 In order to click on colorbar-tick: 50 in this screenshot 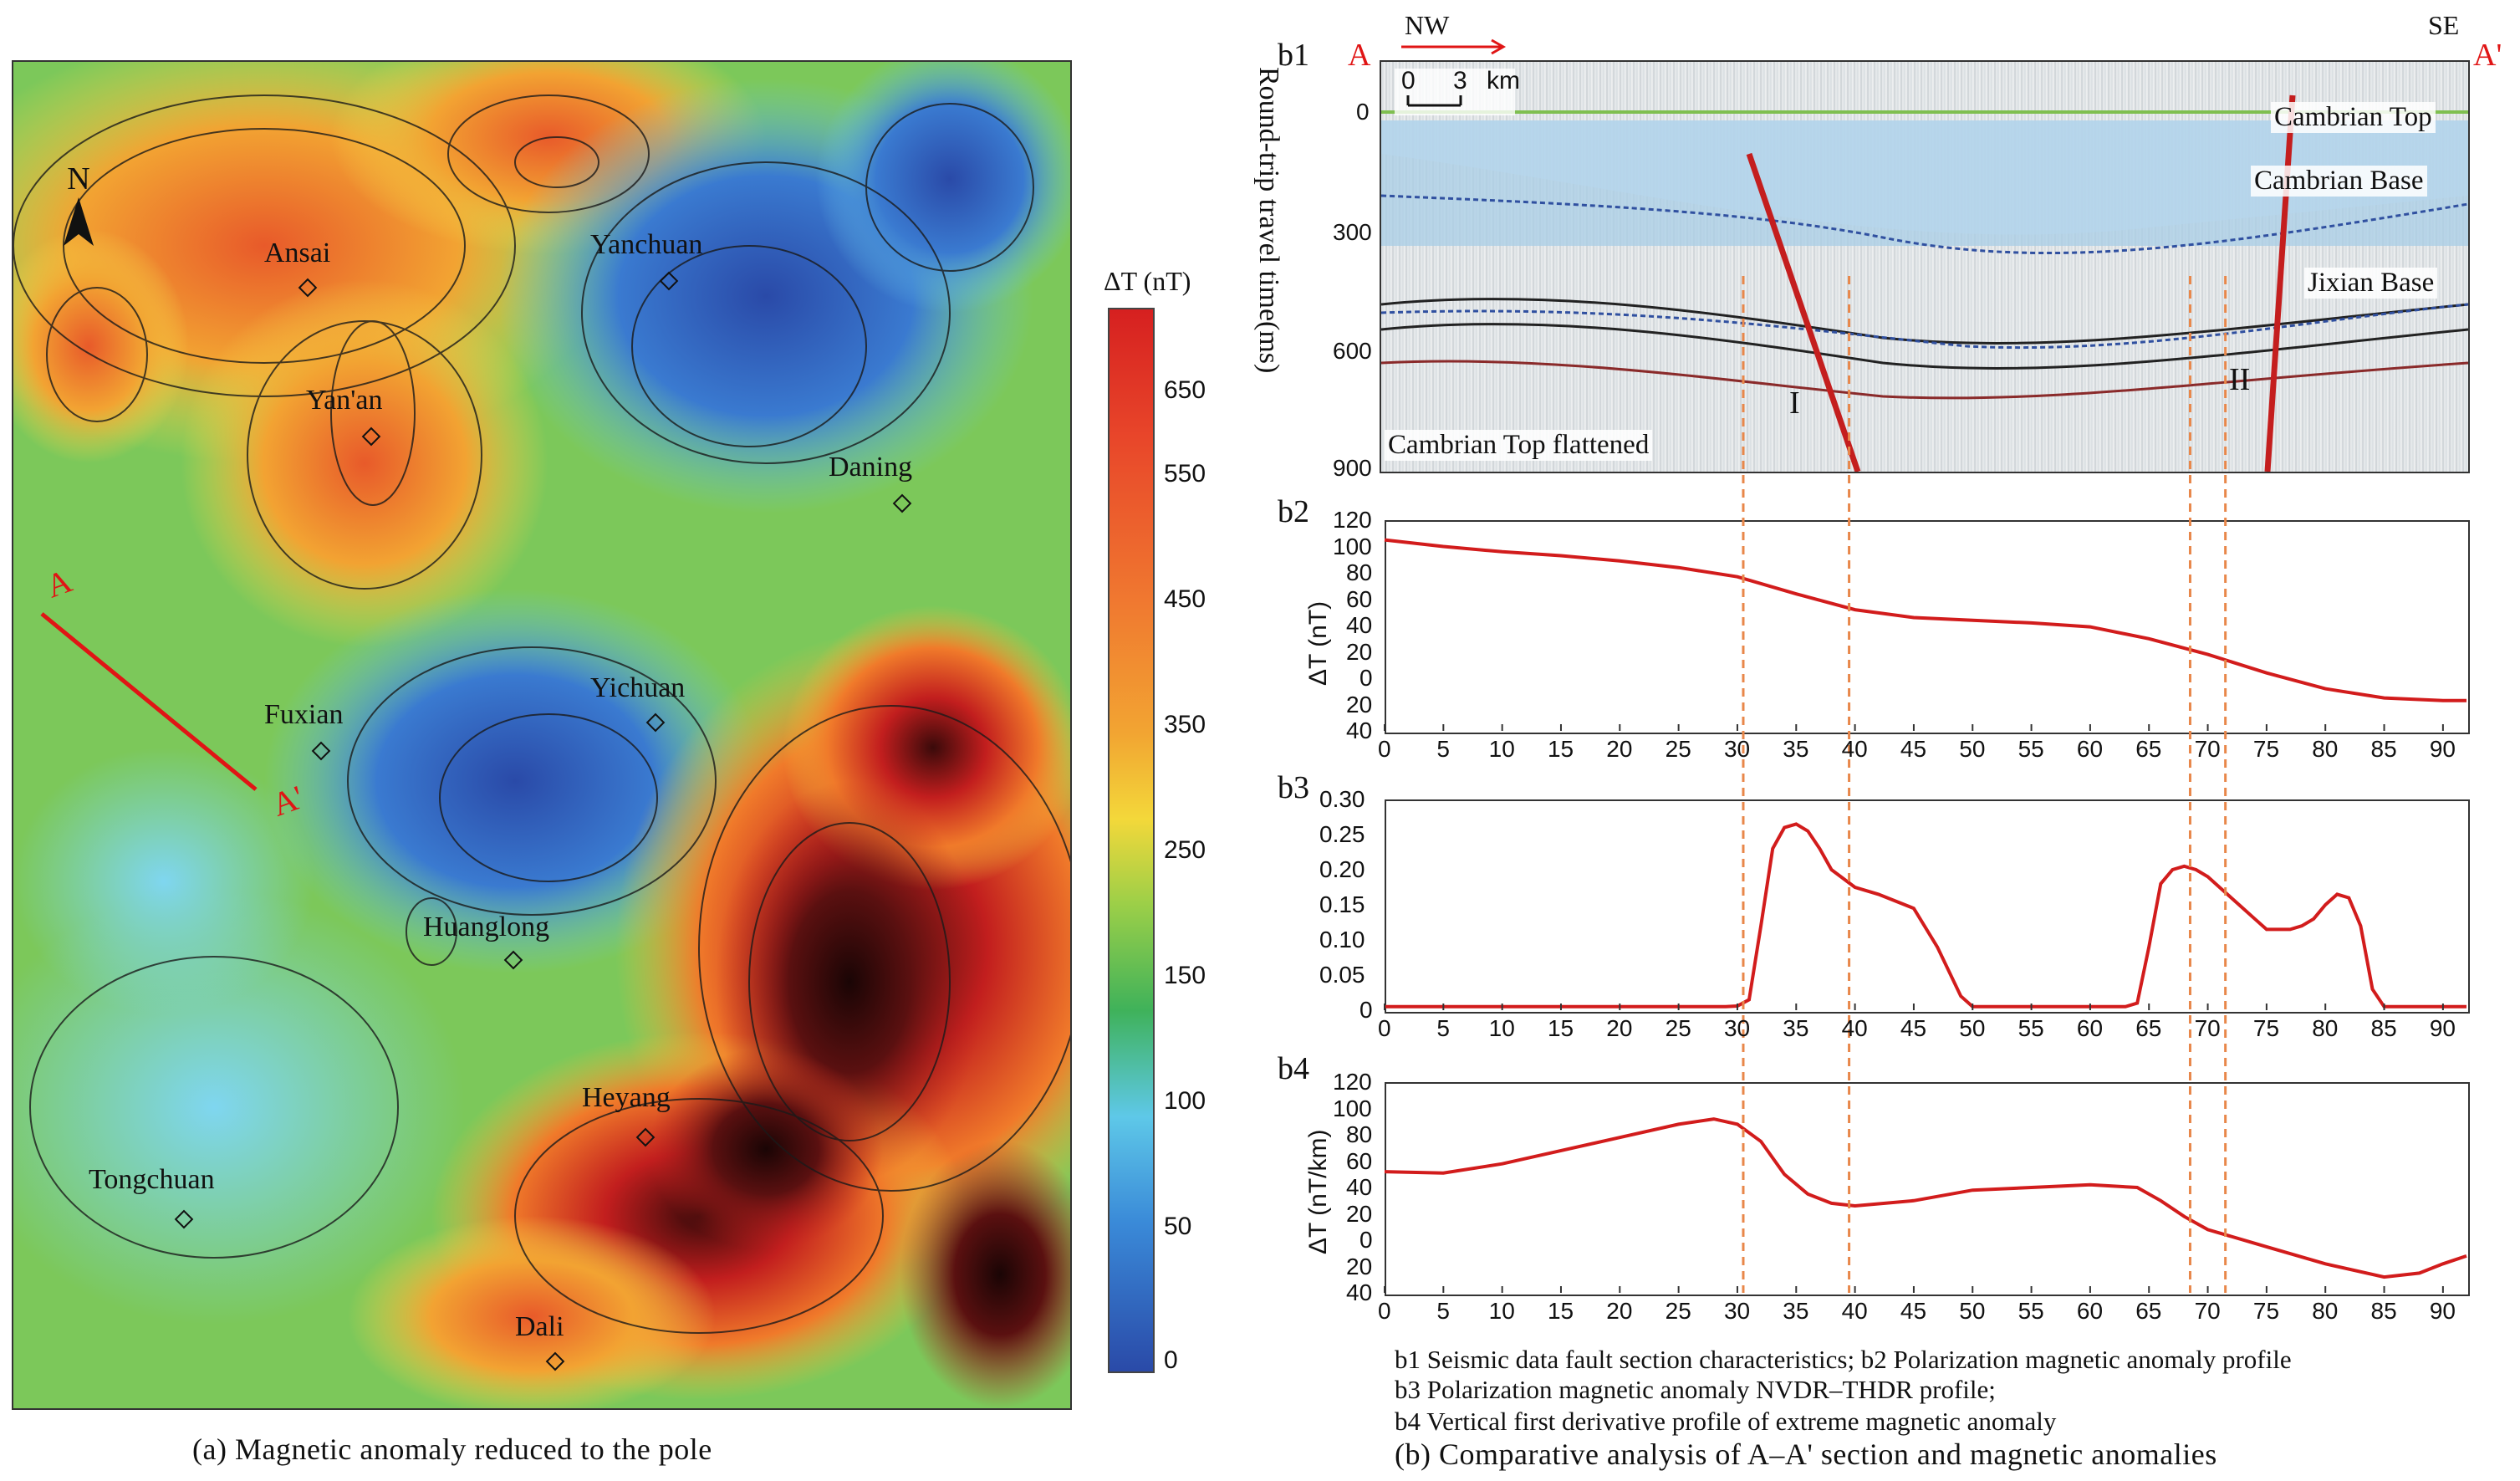, I will do `click(1178, 1226)`.